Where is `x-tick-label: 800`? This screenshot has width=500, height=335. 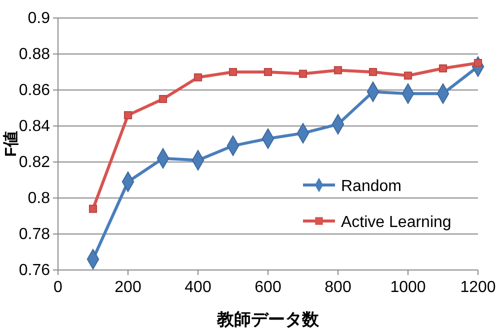
x-tick-label: 800 is located at coordinates (338, 287).